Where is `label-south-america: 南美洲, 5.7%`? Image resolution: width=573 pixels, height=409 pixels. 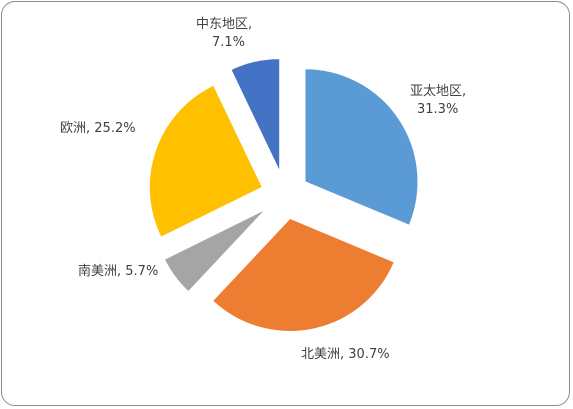
label-south-america: 南美洲, 5.7% is located at coordinates (118, 271).